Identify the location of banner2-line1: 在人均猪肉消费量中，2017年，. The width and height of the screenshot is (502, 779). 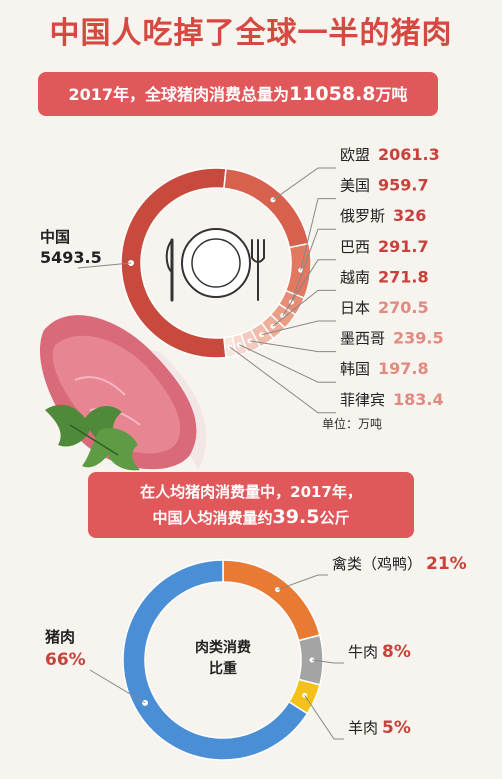
(251, 492).